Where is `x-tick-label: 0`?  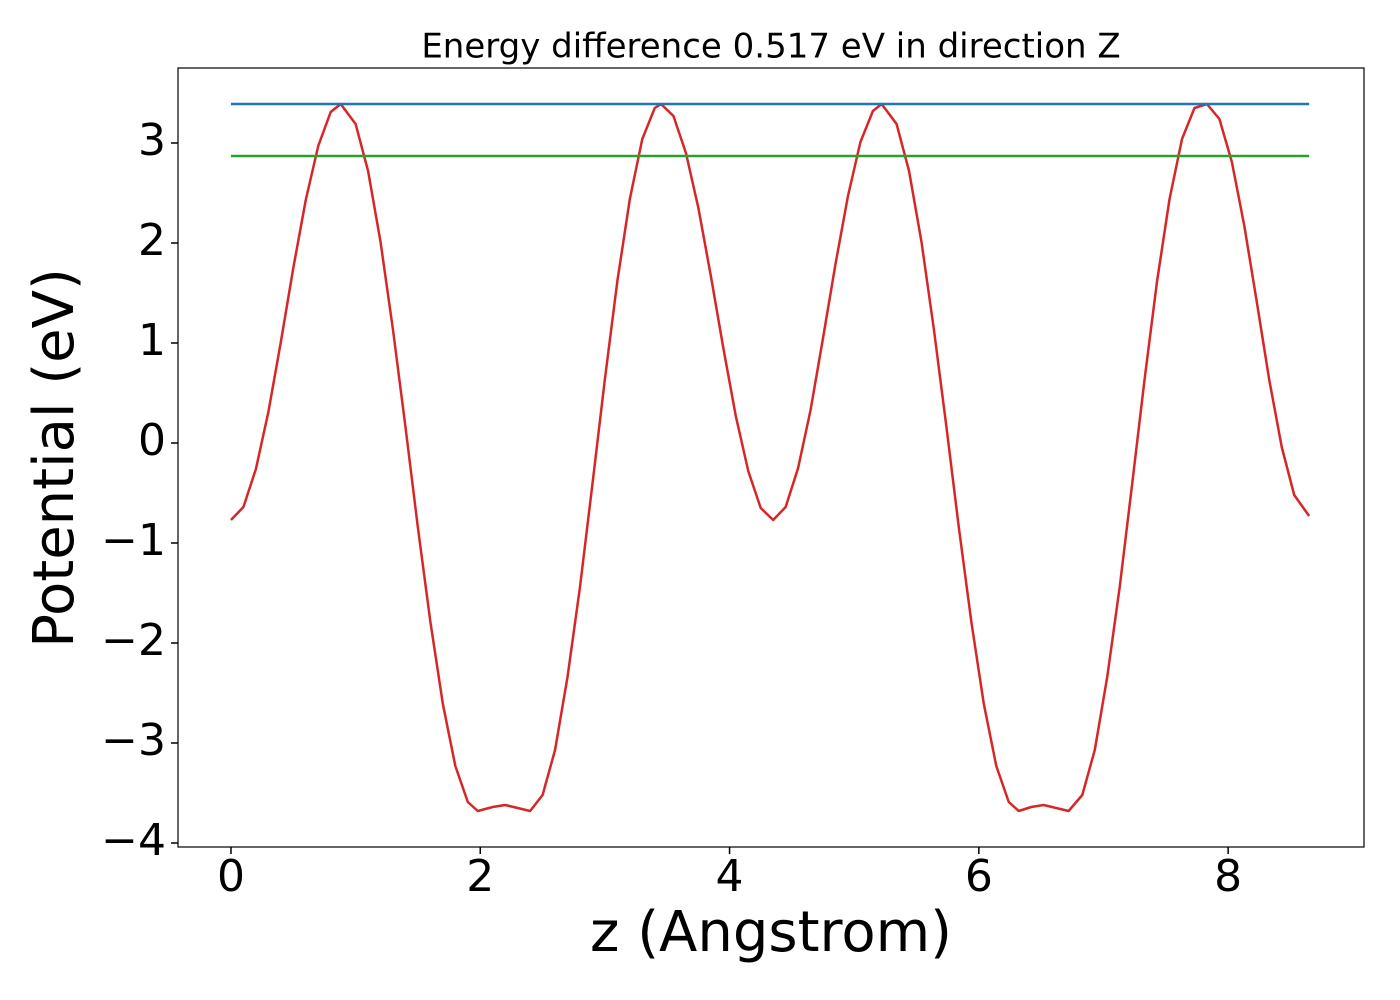 x-tick-label: 0 is located at coordinates (231, 876).